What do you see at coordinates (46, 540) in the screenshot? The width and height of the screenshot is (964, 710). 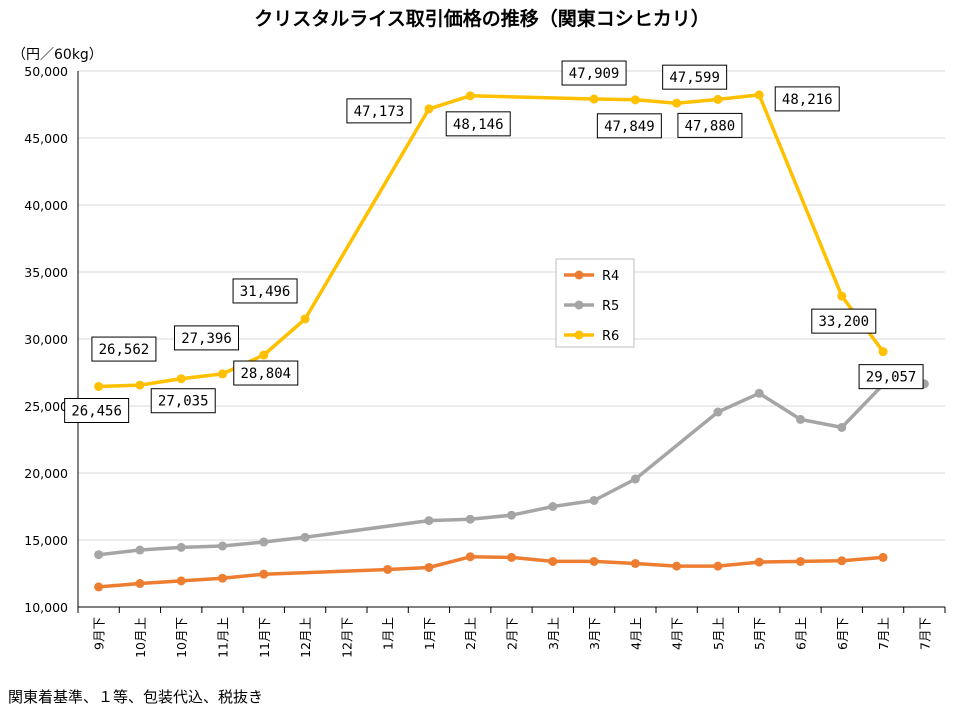 I see `y-tick-label: 15,000` at bounding box center [46, 540].